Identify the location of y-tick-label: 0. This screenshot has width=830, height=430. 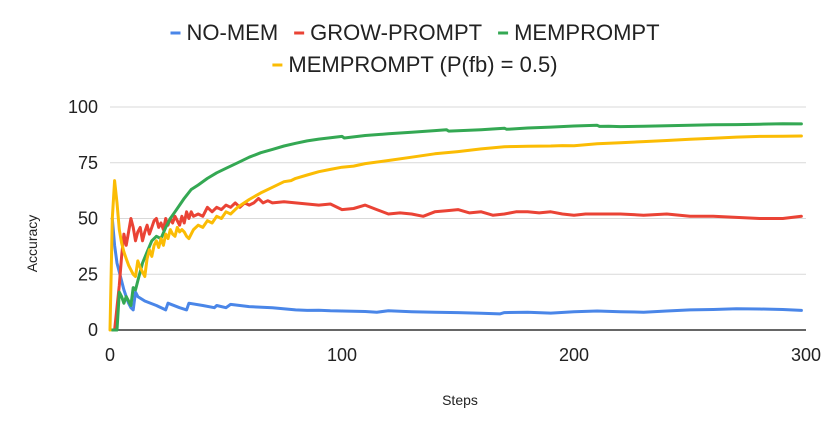
(93, 330).